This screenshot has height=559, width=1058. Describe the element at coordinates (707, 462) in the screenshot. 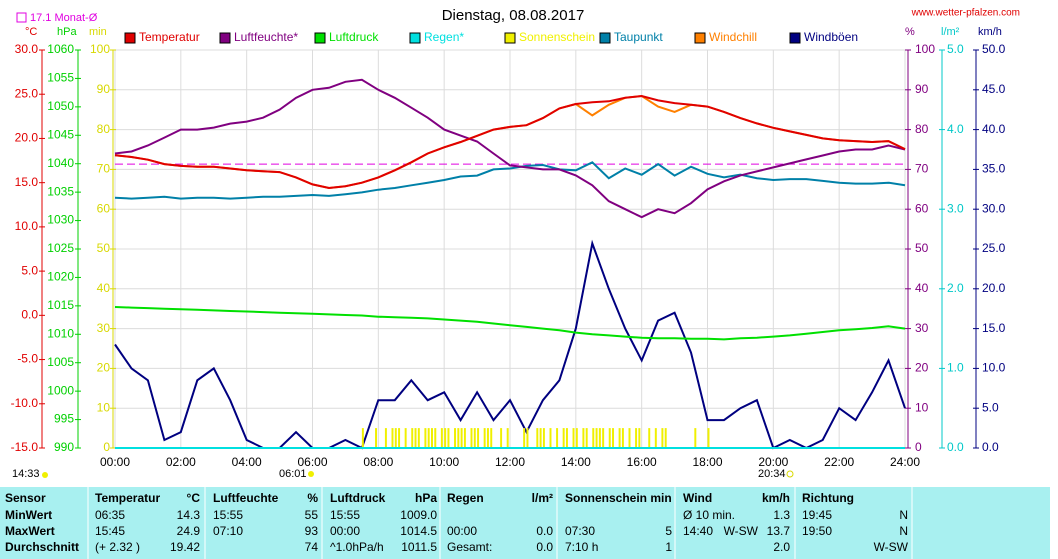

I see `x-tick-label: 18:00` at that location.